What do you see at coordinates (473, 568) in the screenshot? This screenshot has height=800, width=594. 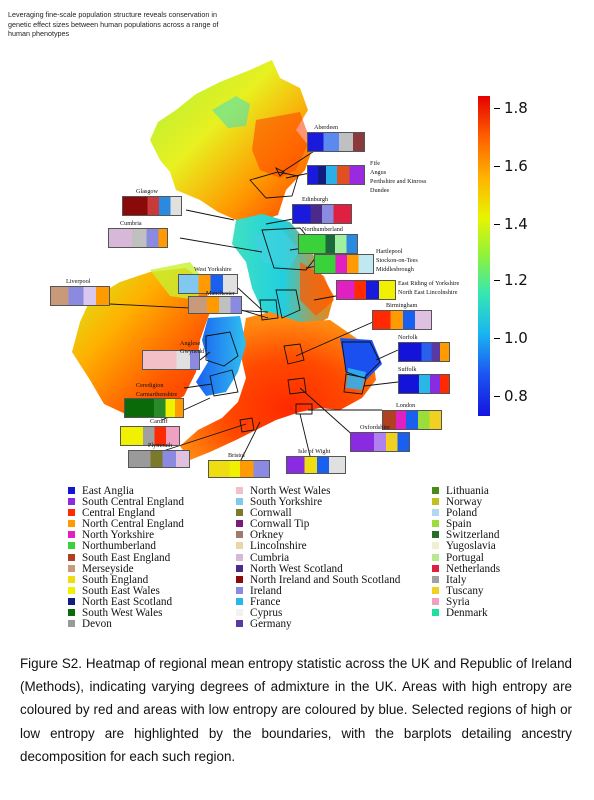 I see `legend-label: Netherlands` at bounding box center [473, 568].